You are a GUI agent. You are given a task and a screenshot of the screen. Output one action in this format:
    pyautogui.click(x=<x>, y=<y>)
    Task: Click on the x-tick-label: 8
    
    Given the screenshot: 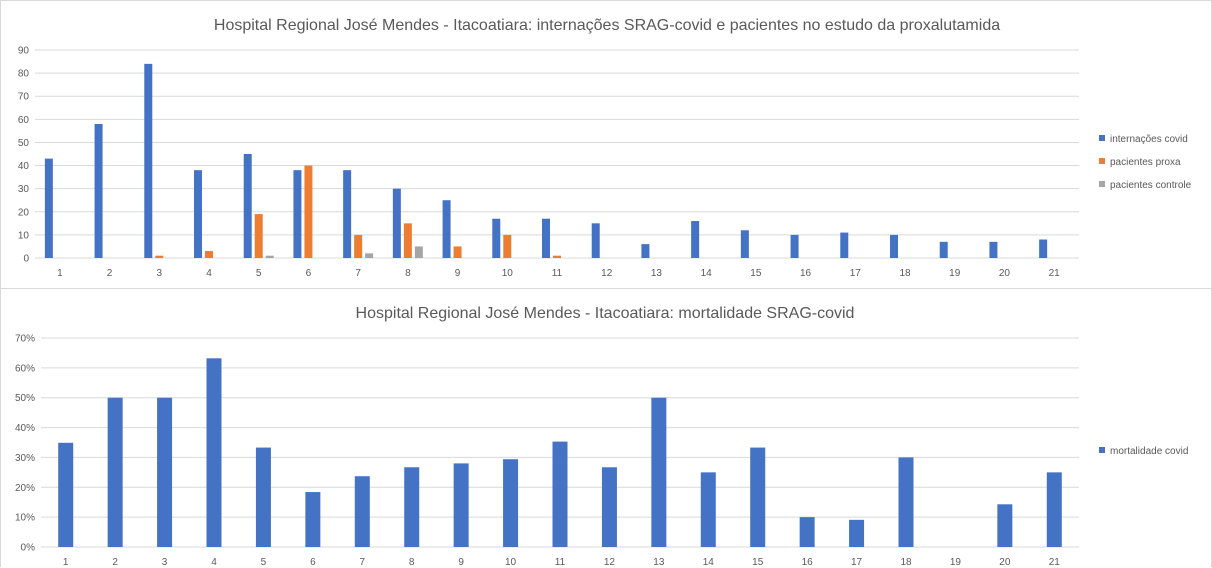 What is the action you would take?
    pyautogui.click(x=412, y=562)
    